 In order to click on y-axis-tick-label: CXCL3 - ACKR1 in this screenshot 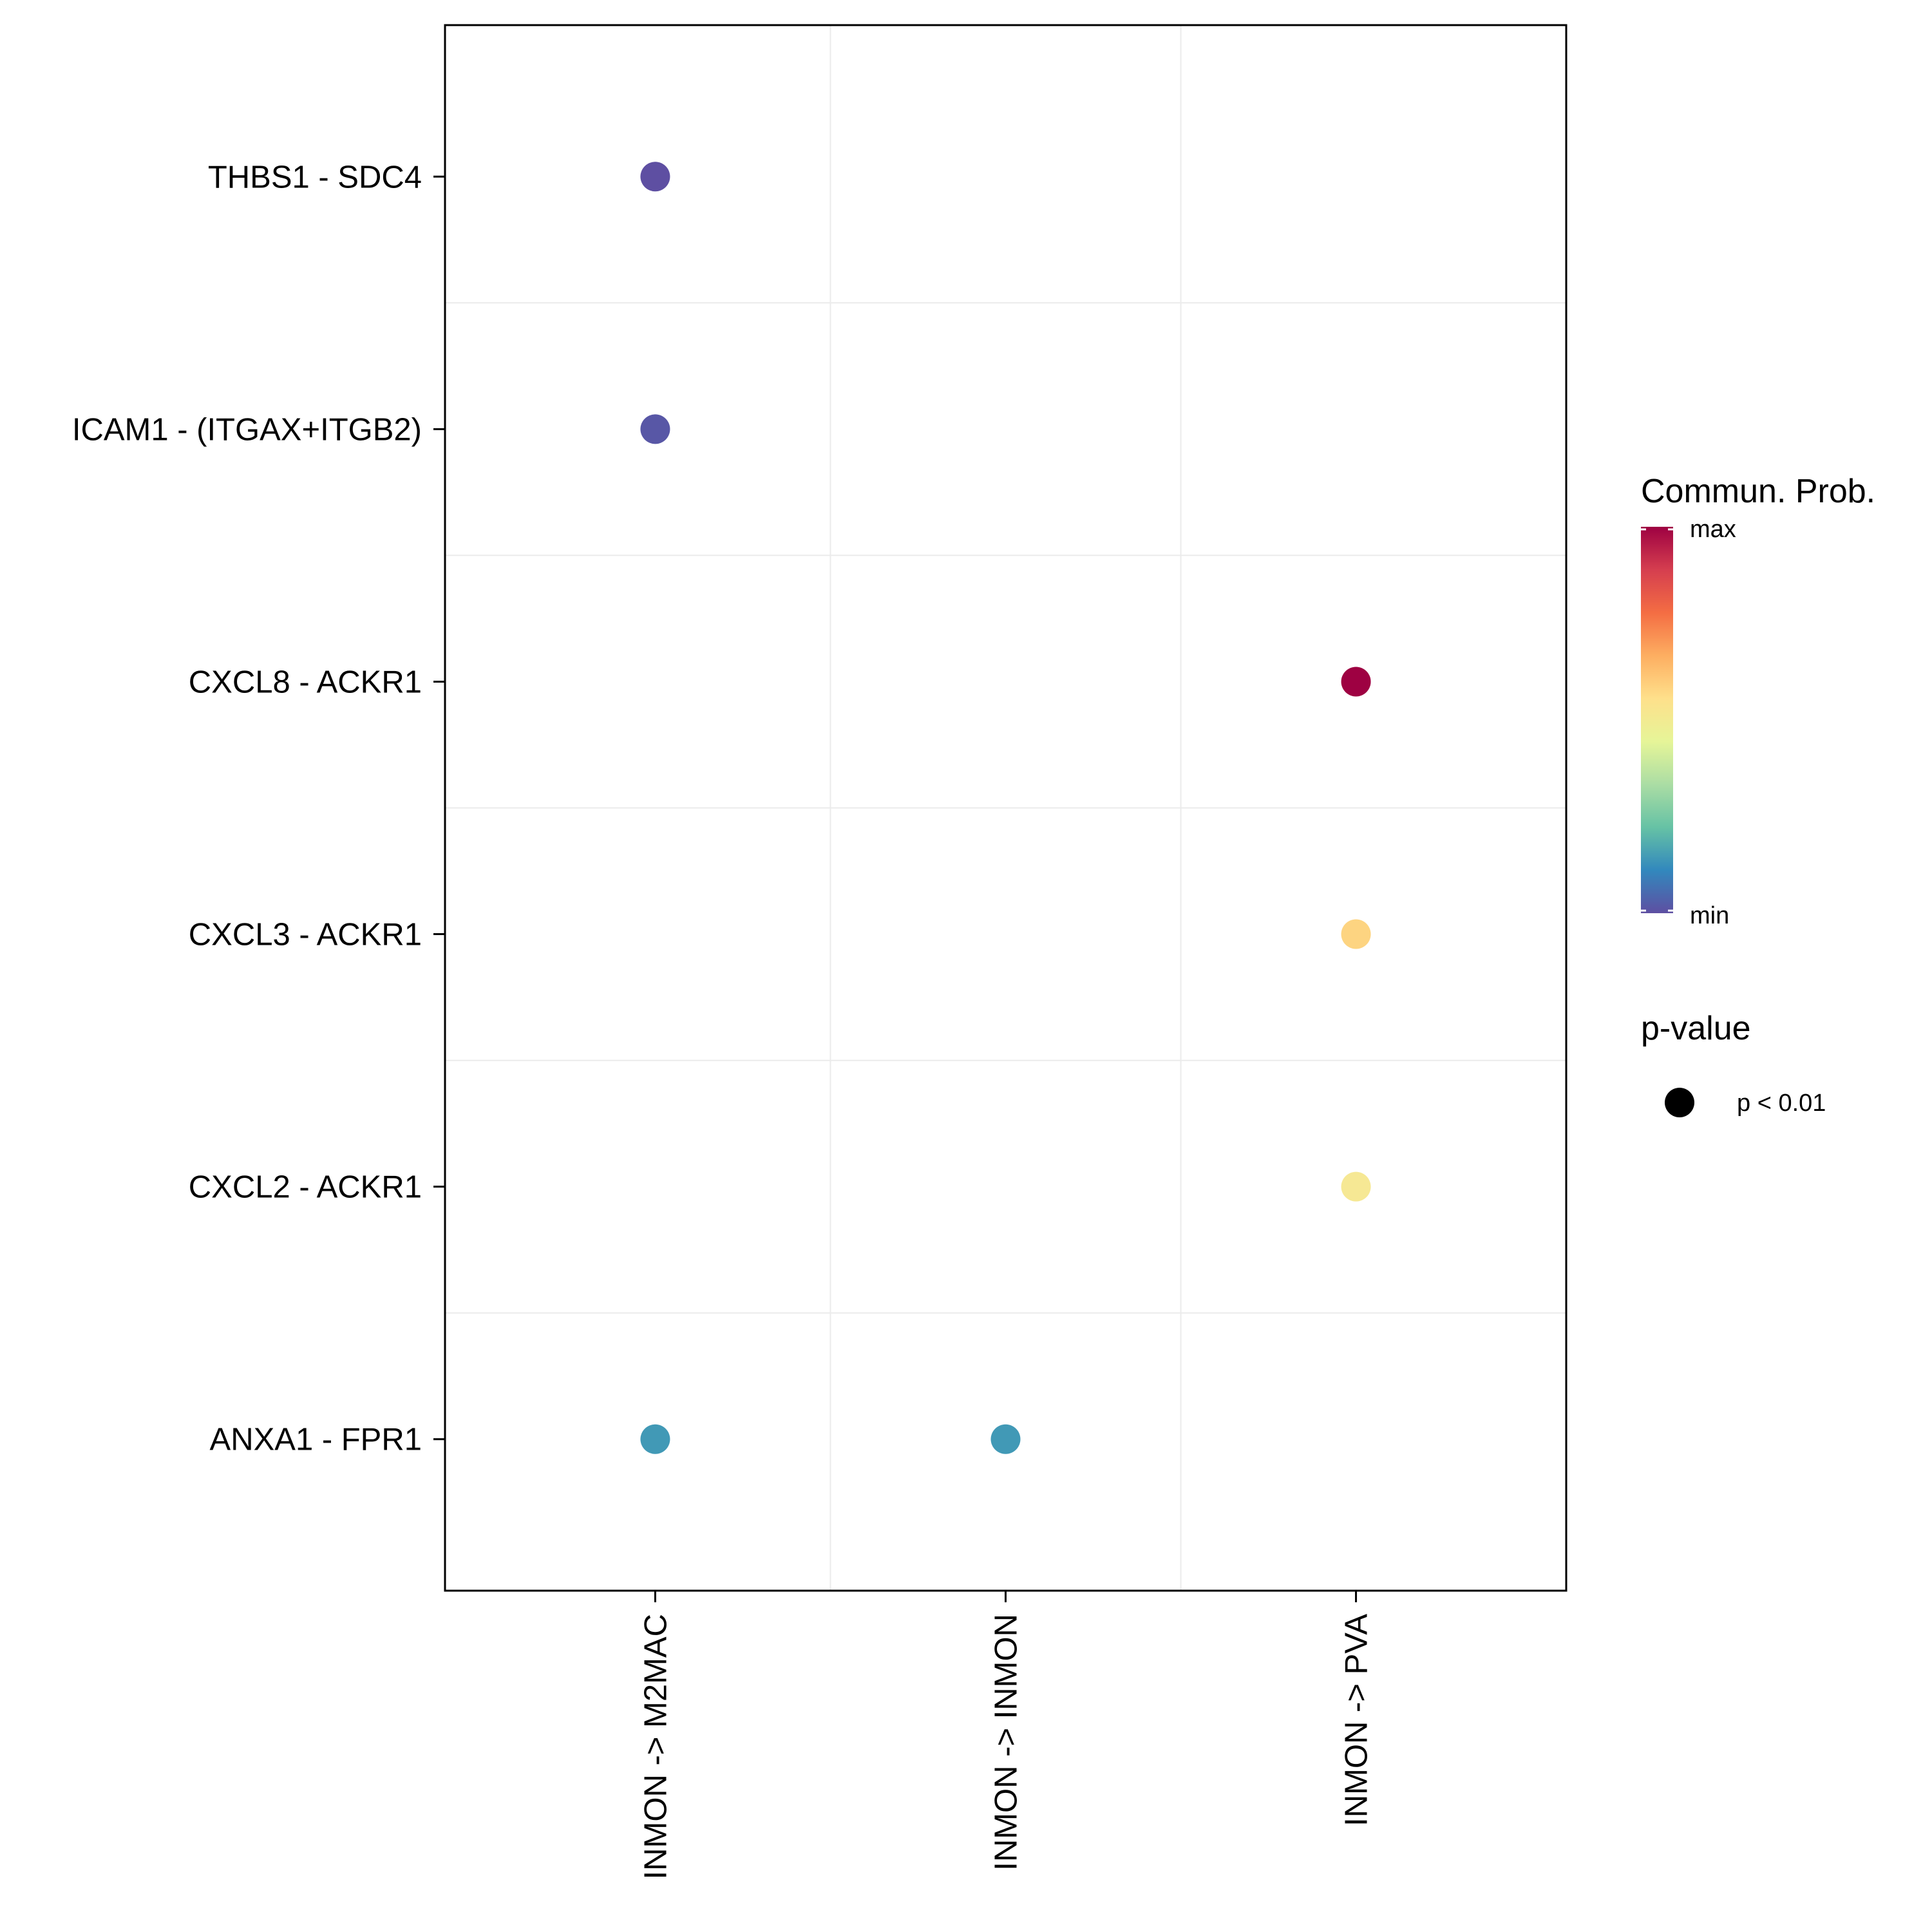, I will do `click(305, 935)`.